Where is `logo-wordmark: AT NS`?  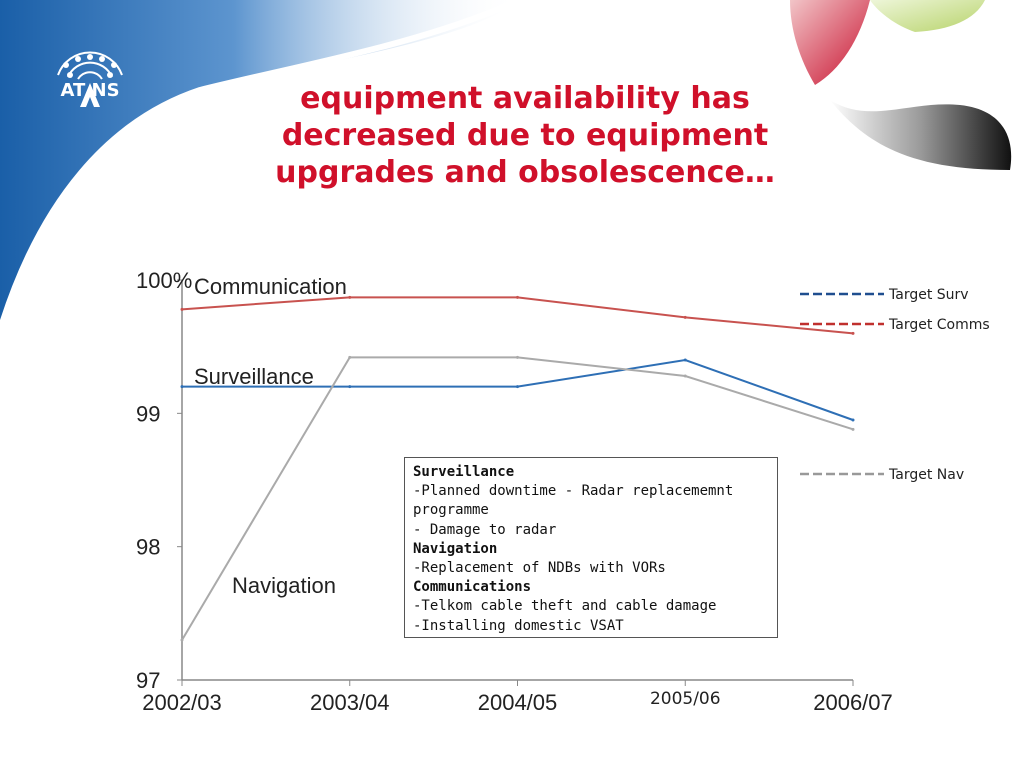 logo-wordmark: AT NS is located at coordinates (89, 90).